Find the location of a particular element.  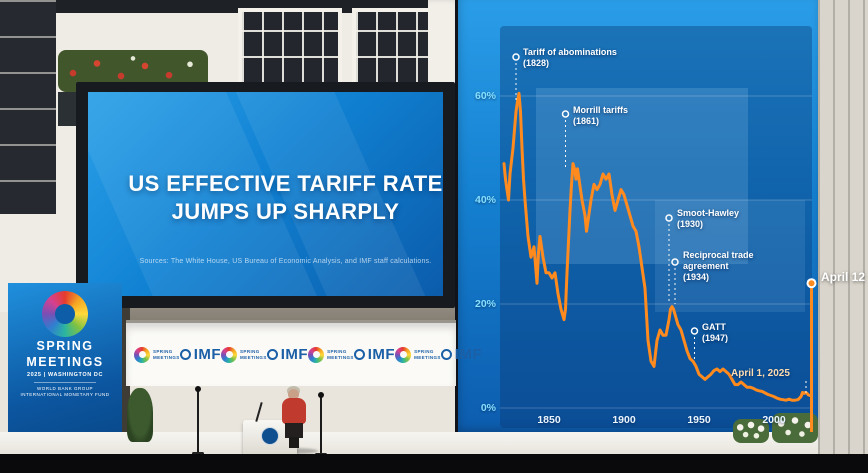

speaker-person is located at coordinates (294, 418).